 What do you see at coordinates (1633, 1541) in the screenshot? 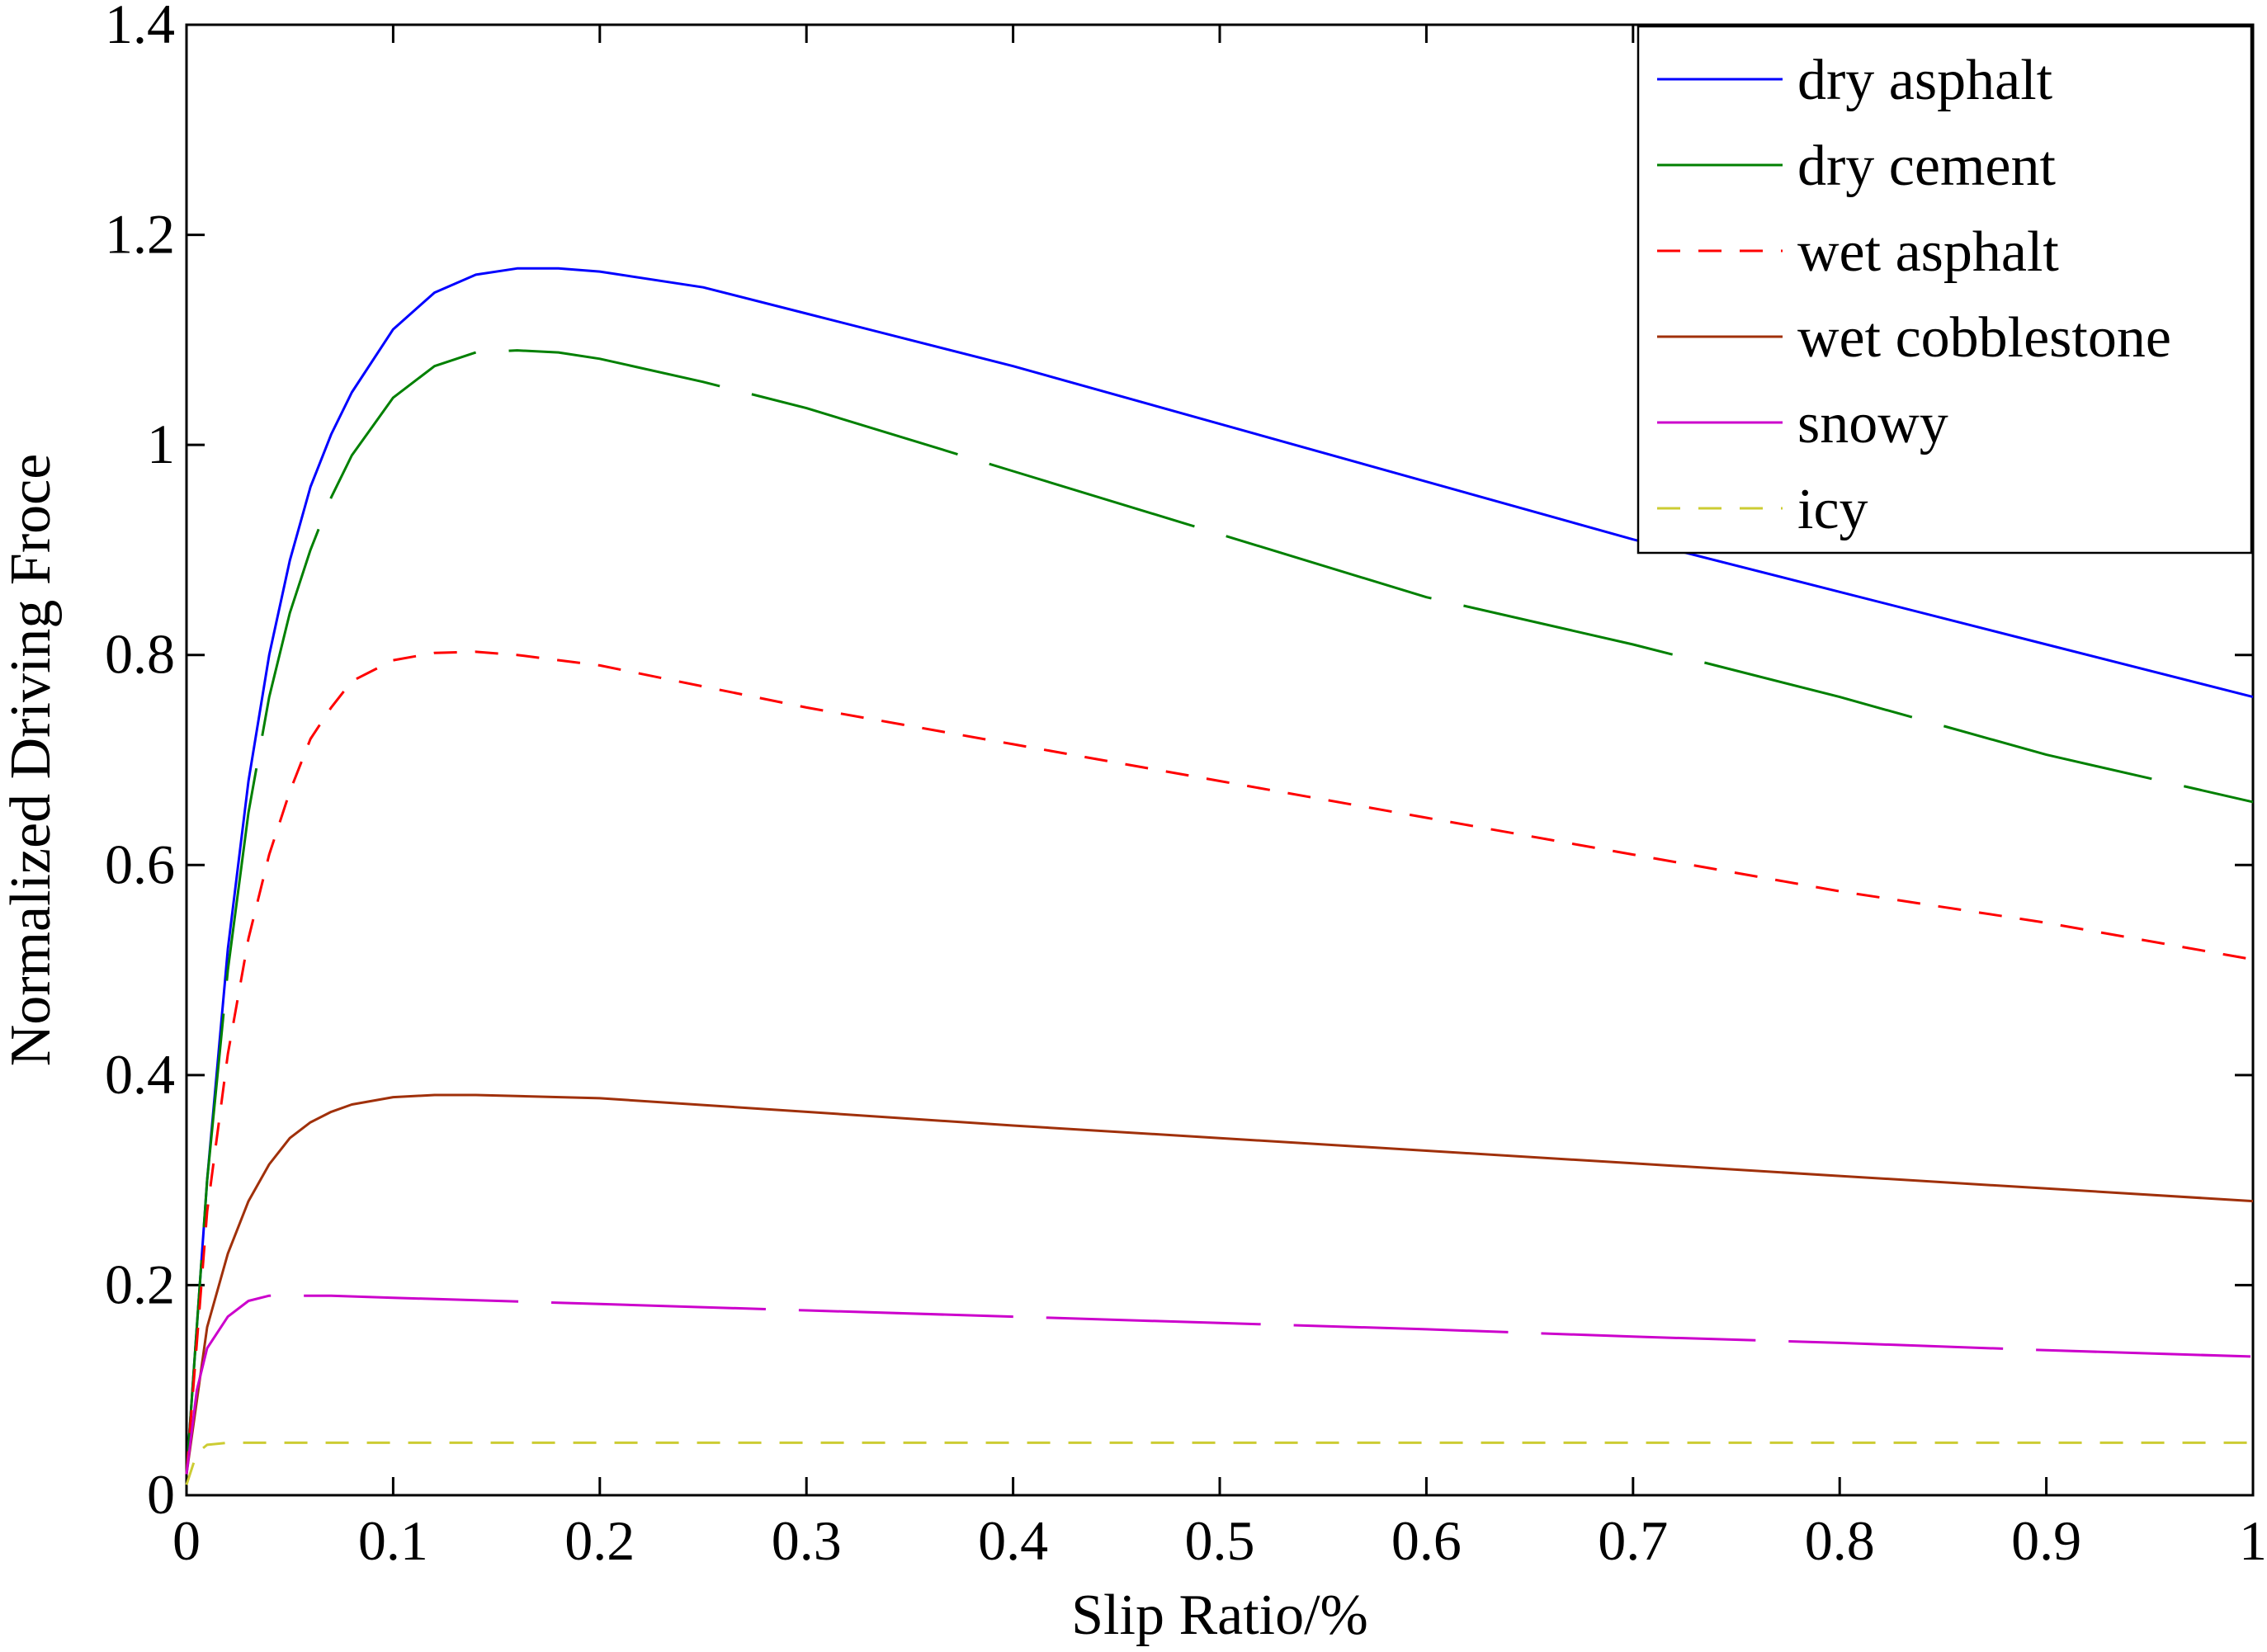
I see `x-tick-label: 0.7` at bounding box center [1633, 1541].